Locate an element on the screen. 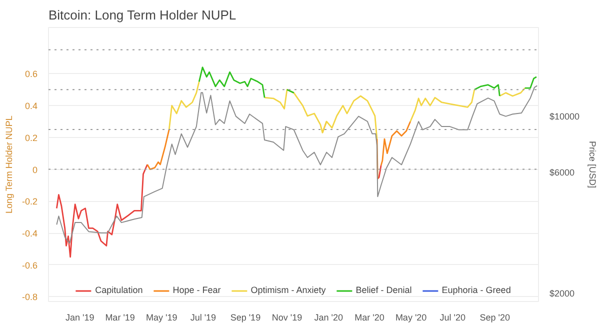 This screenshot has height=325, width=600. y-tick-label: -0.2 is located at coordinates (30, 201).